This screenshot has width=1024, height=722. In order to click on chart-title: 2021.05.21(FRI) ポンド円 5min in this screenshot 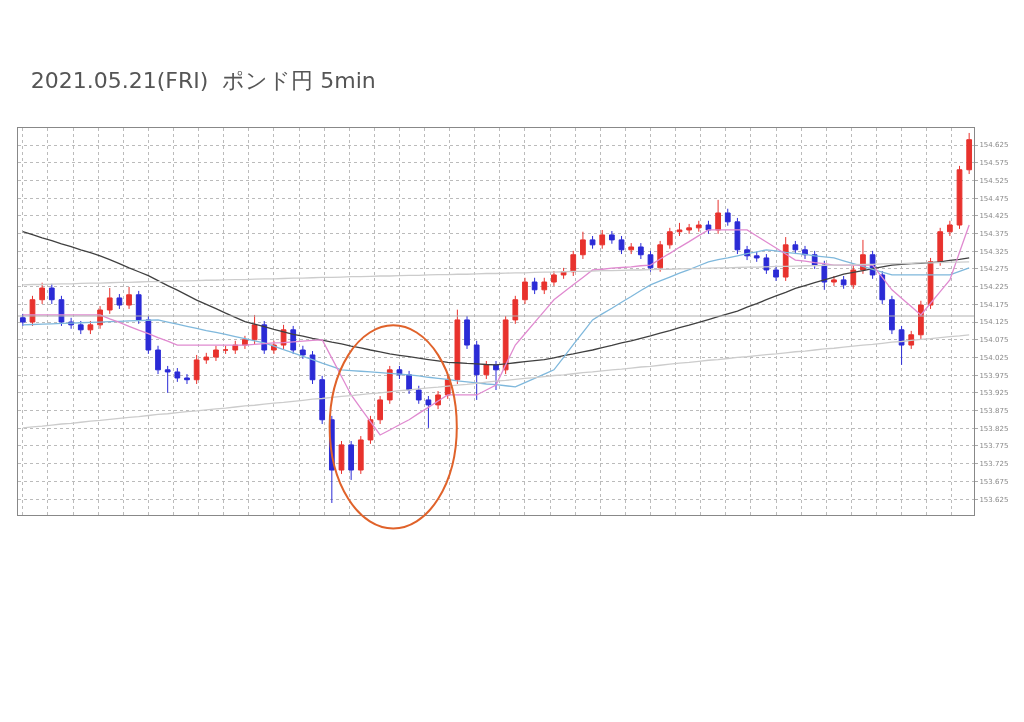, I will do `click(203, 80)`.